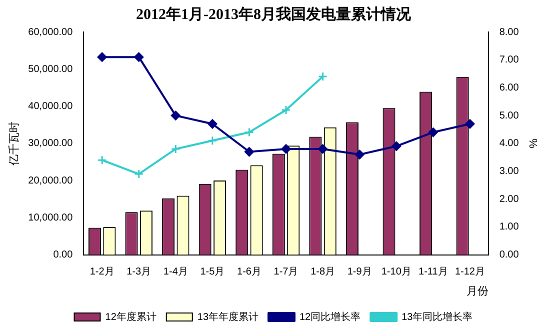 This screenshot has width=551, height=336. Describe the element at coordinates (509, 116) in the screenshot. I see `y2-tick-label: 5.00` at that location.